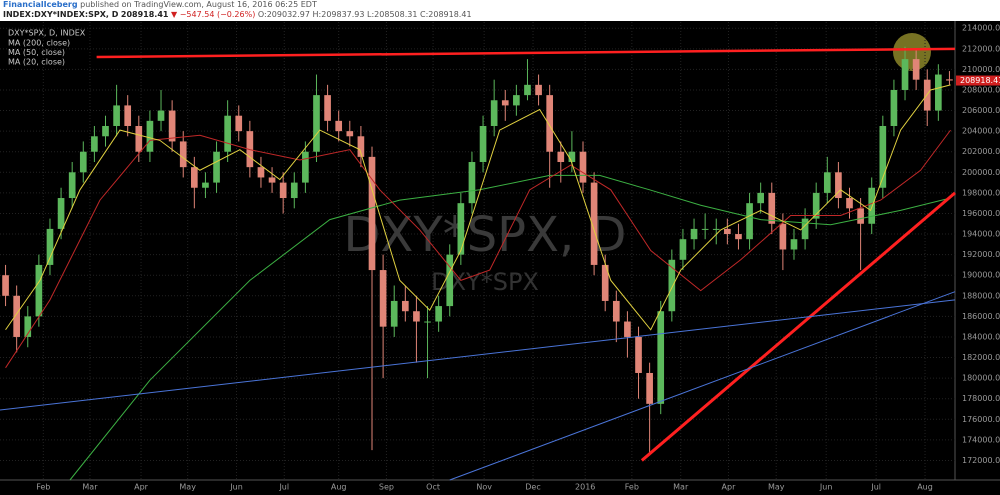 The image size is (1000, 495). What do you see at coordinates (981, 378) in the screenshot?
I see `y-tick-label: 180000.00` at bounding box center [981, 378].